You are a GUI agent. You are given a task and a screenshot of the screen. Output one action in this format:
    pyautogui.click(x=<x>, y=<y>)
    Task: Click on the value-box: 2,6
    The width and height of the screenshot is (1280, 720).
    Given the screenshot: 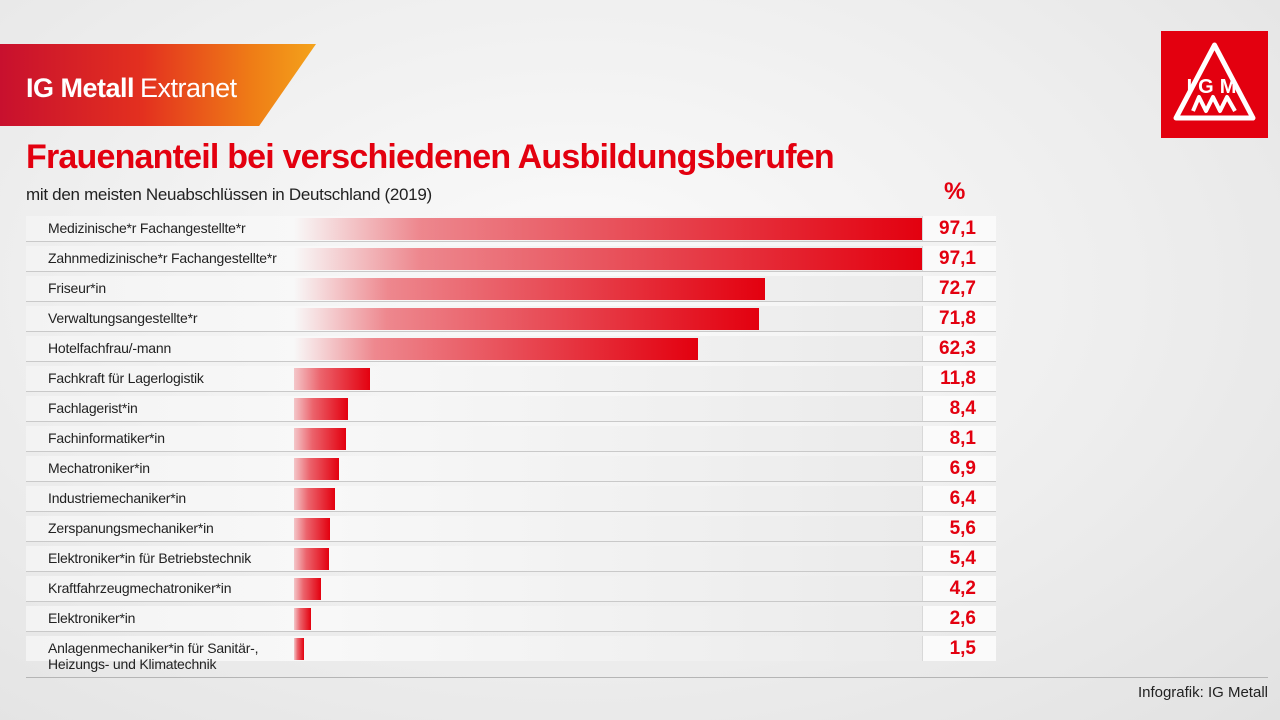 What is the action you would take?
    pyautogui.click(x=959, y=618)
    